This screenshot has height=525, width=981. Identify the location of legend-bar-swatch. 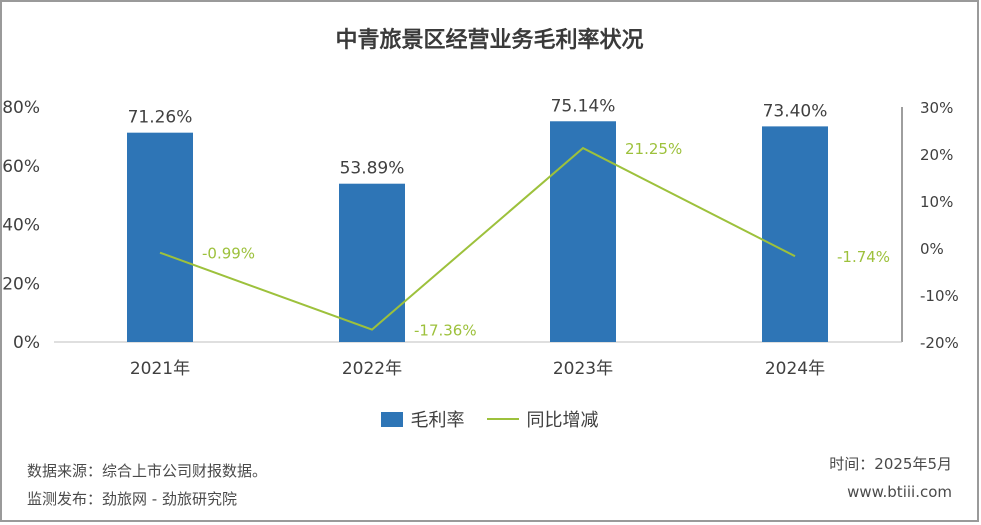
(391, 419).